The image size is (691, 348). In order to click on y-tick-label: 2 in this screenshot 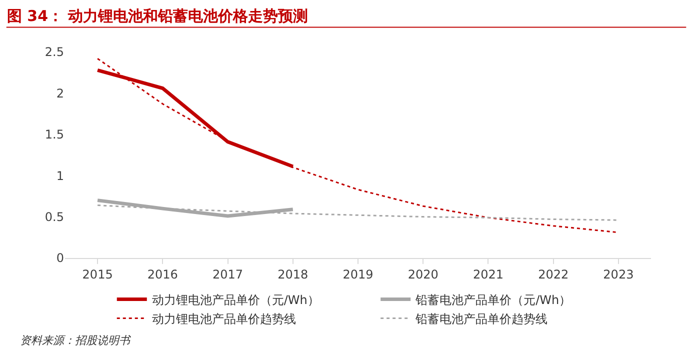, I will do `click(60, 93)`.